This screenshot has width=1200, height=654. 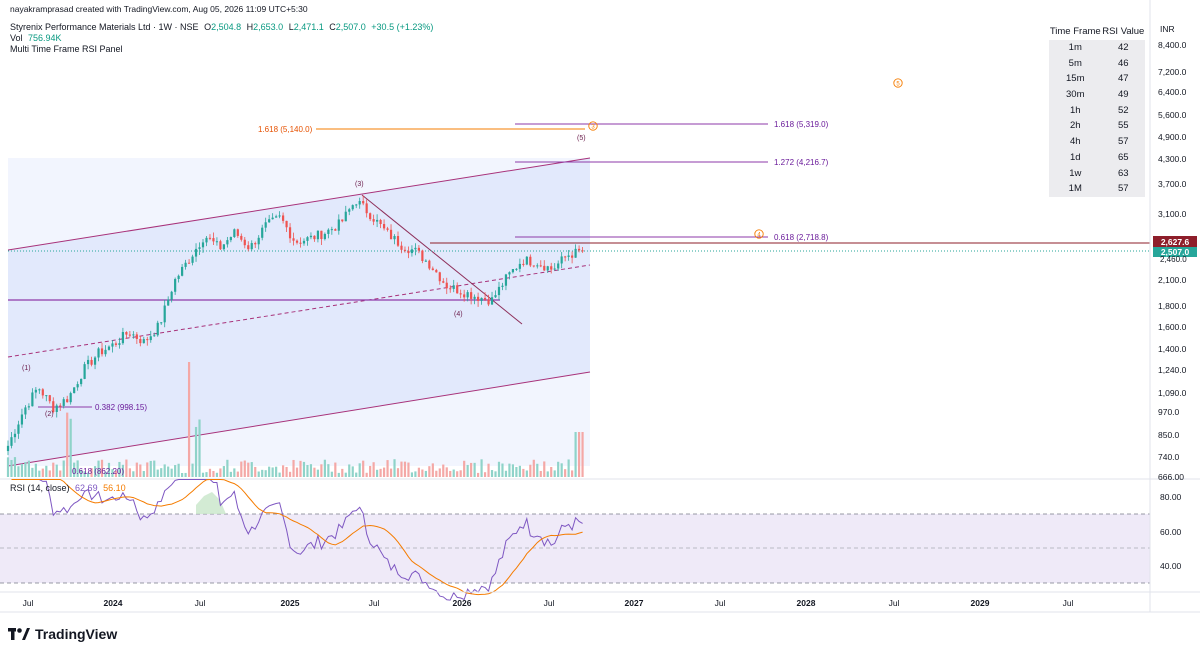 I want to click on rsi-table-timeframe: 1h, so click(x=1075, y=110).